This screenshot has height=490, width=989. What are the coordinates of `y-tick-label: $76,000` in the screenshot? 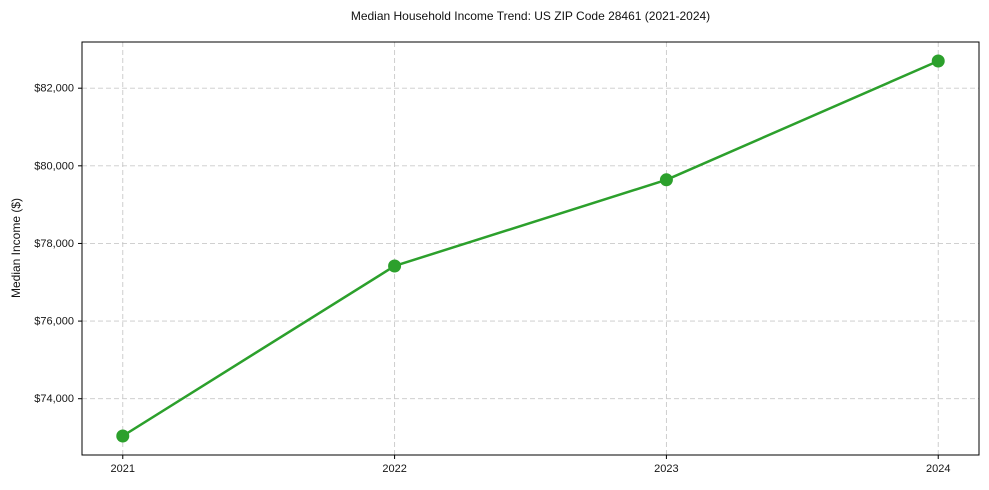 It's located at (54, 322).